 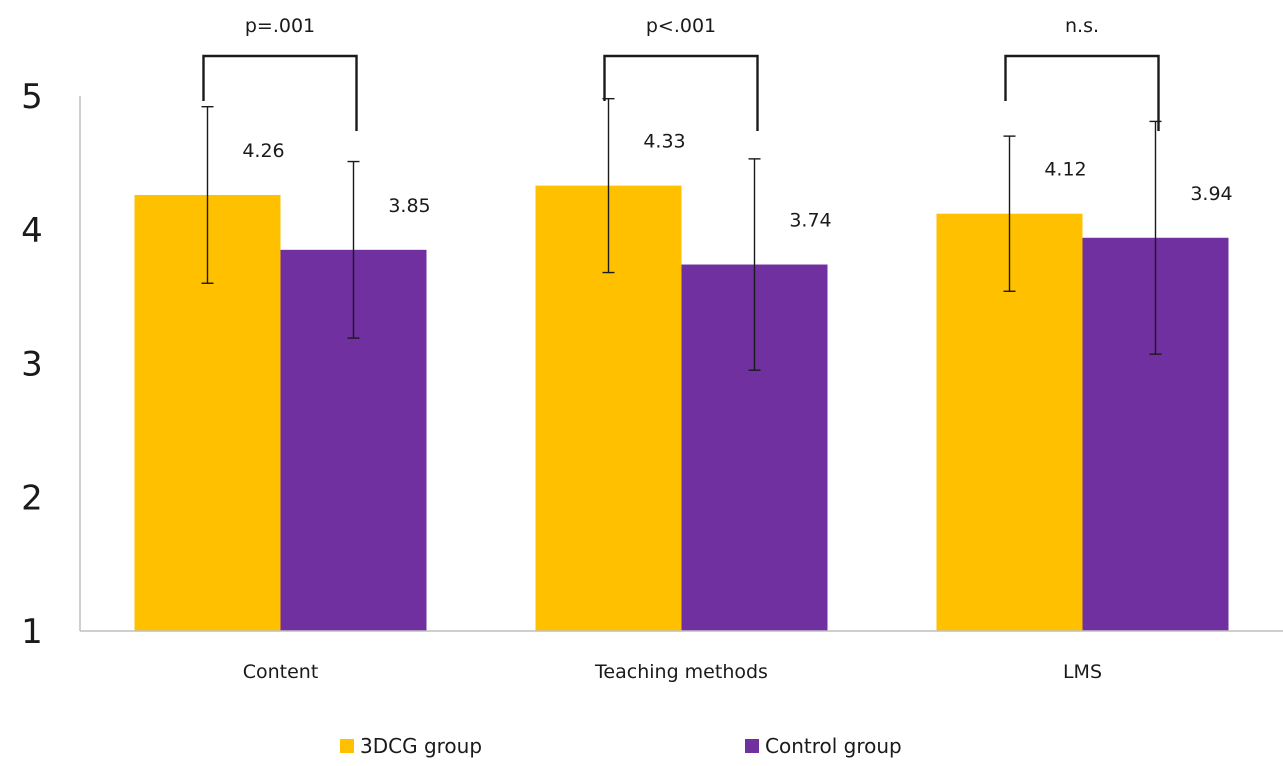 I want to click on data-labels: 4.26 3.85 4.33 3.74 4.12 3.94, so click(x=737, y=181).